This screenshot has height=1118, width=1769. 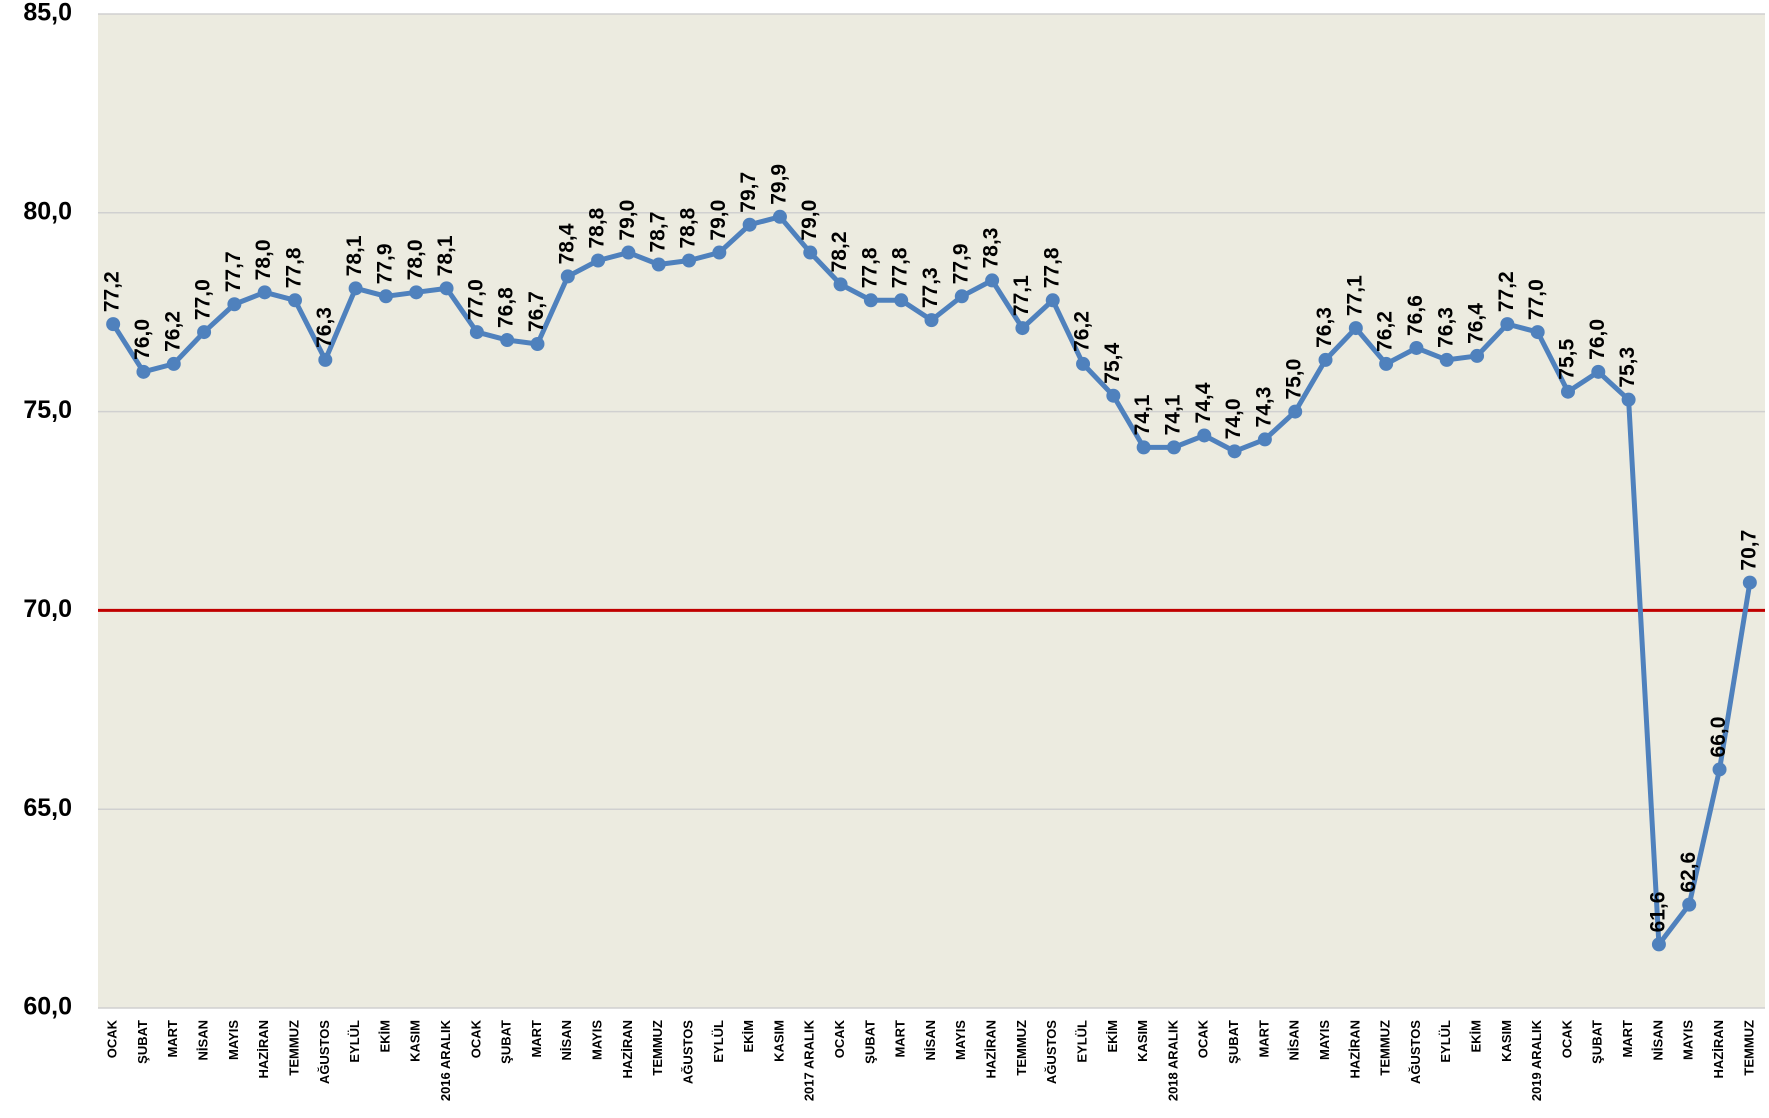 What do you see at coordinates (263, 259) in the screenshot?
I see `data-label: 78,0` at bounding box center [263, 259].